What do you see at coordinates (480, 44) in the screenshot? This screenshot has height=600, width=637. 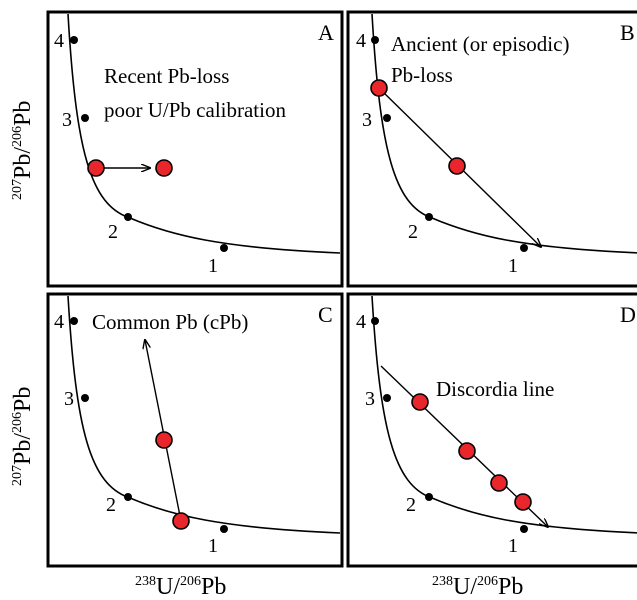 I see `panel-b-text-1: Ancient (or episodic)` at bounding box center [480, 44].